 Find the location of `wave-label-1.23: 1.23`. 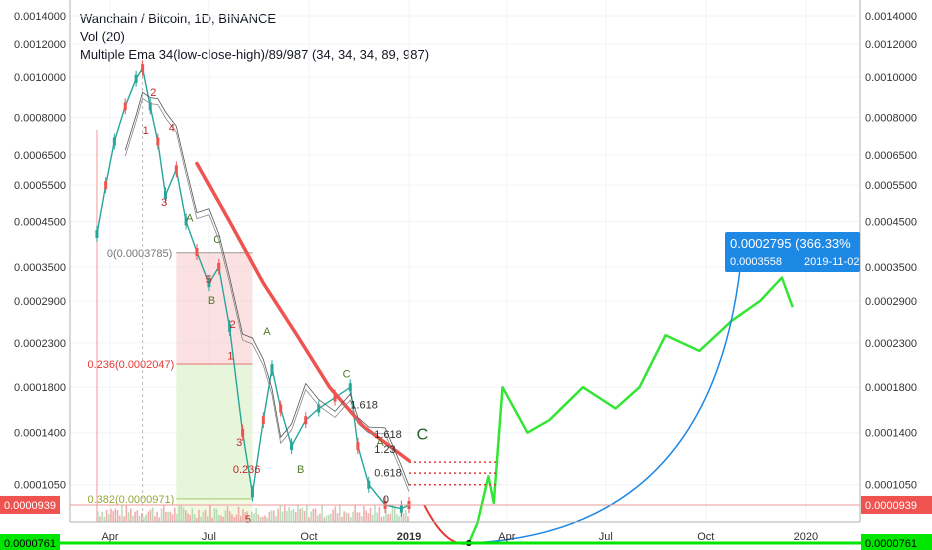

wave-label-1.23: 1.23 is located at coordinates (384, 450).